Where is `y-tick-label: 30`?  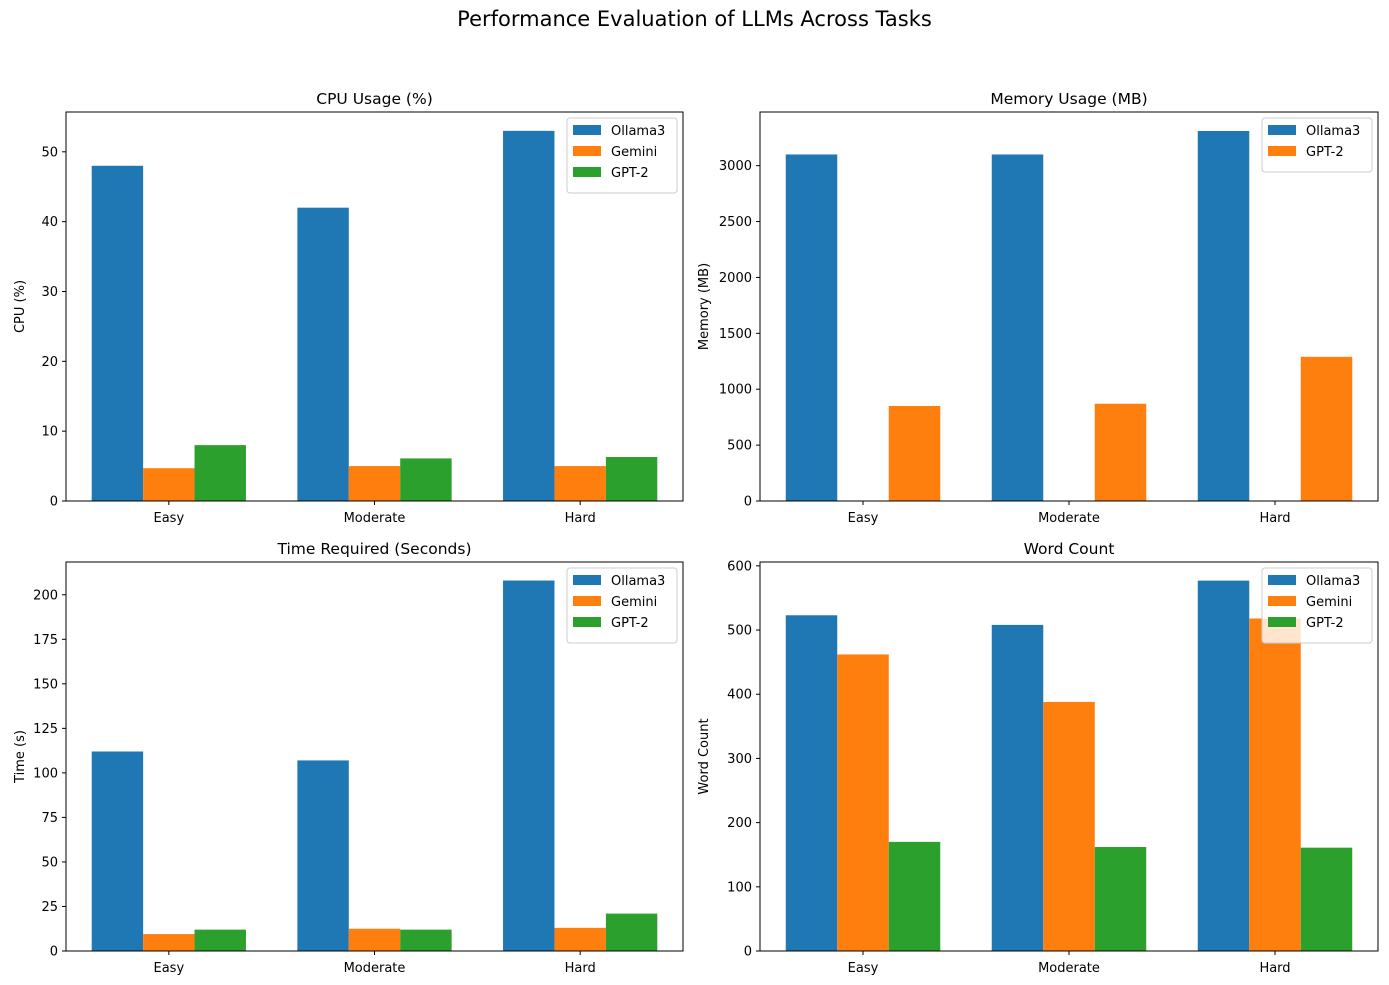 y-tick-label: 30 is located at coordinates (49, 292).